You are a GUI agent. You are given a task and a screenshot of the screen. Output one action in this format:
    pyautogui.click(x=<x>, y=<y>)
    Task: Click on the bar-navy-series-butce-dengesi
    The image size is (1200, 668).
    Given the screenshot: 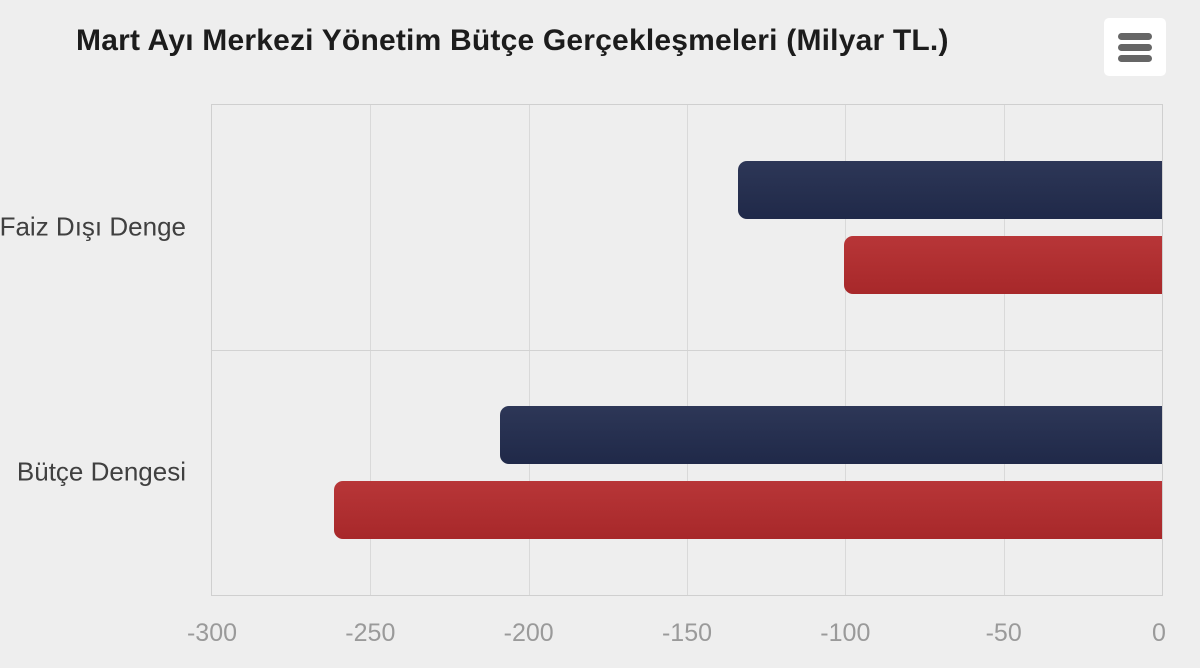 What is the action you would take?
    pyautogui.click(x=831, y=435)
    